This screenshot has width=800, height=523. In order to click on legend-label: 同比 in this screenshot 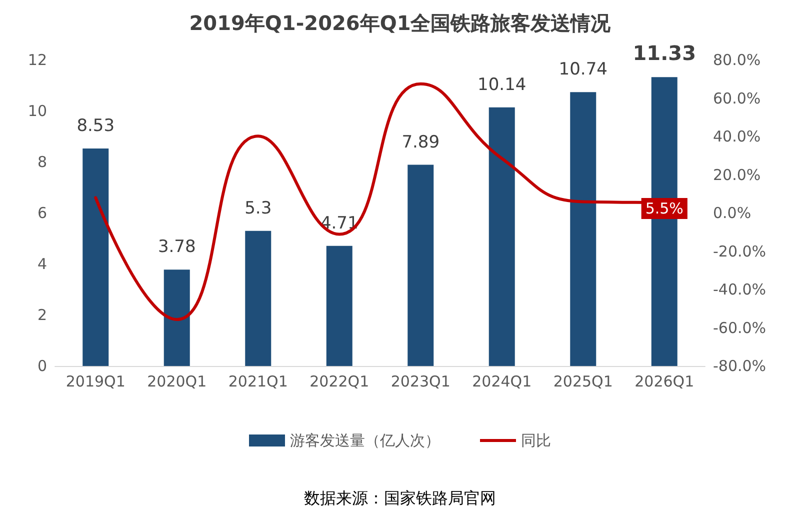, I will do `click(536, 441)`.